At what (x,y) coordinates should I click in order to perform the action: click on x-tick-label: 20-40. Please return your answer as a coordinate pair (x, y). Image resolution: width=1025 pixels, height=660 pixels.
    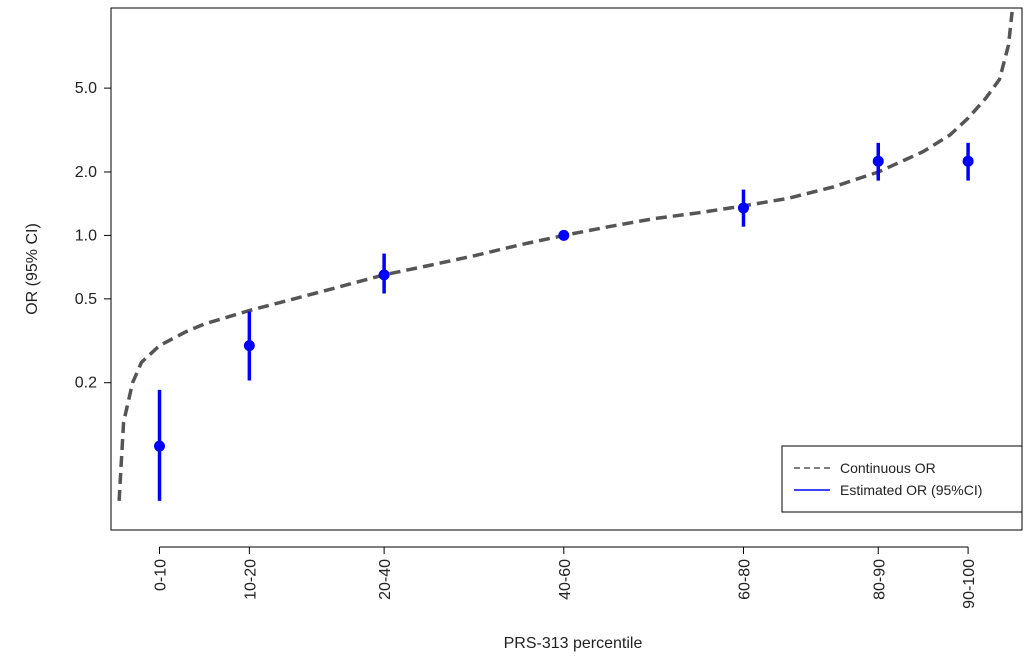
    Looking at the image, I should click on (385, 579).